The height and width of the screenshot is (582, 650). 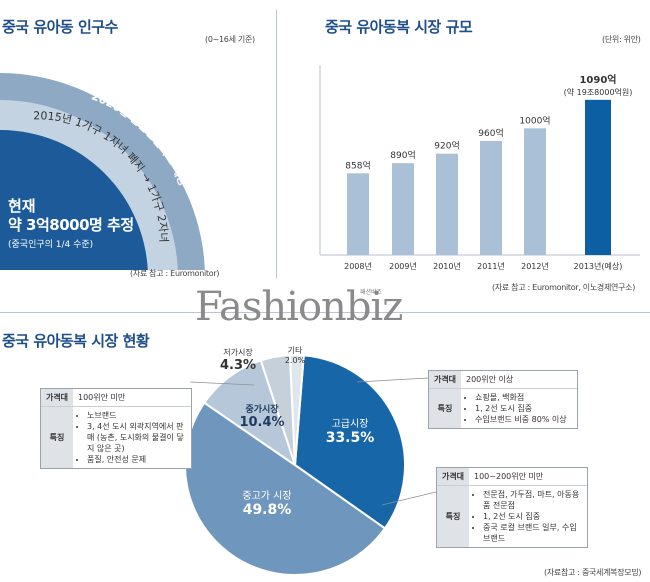 What do you see at coordinates (175, 273) in the screenshot?
I see `population-source: (자료 참고 : Euromonitor)` at bounding box center [175, 273].